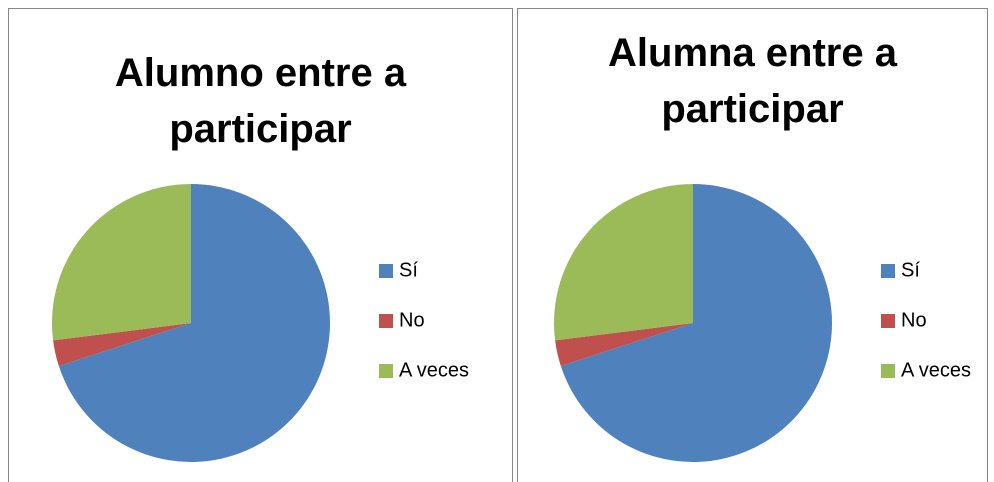  What do you see at coordinates (260, 101) in the screenshot?
I see `chart-title: Alumno entre a participar` at bounding box center [260, 101].